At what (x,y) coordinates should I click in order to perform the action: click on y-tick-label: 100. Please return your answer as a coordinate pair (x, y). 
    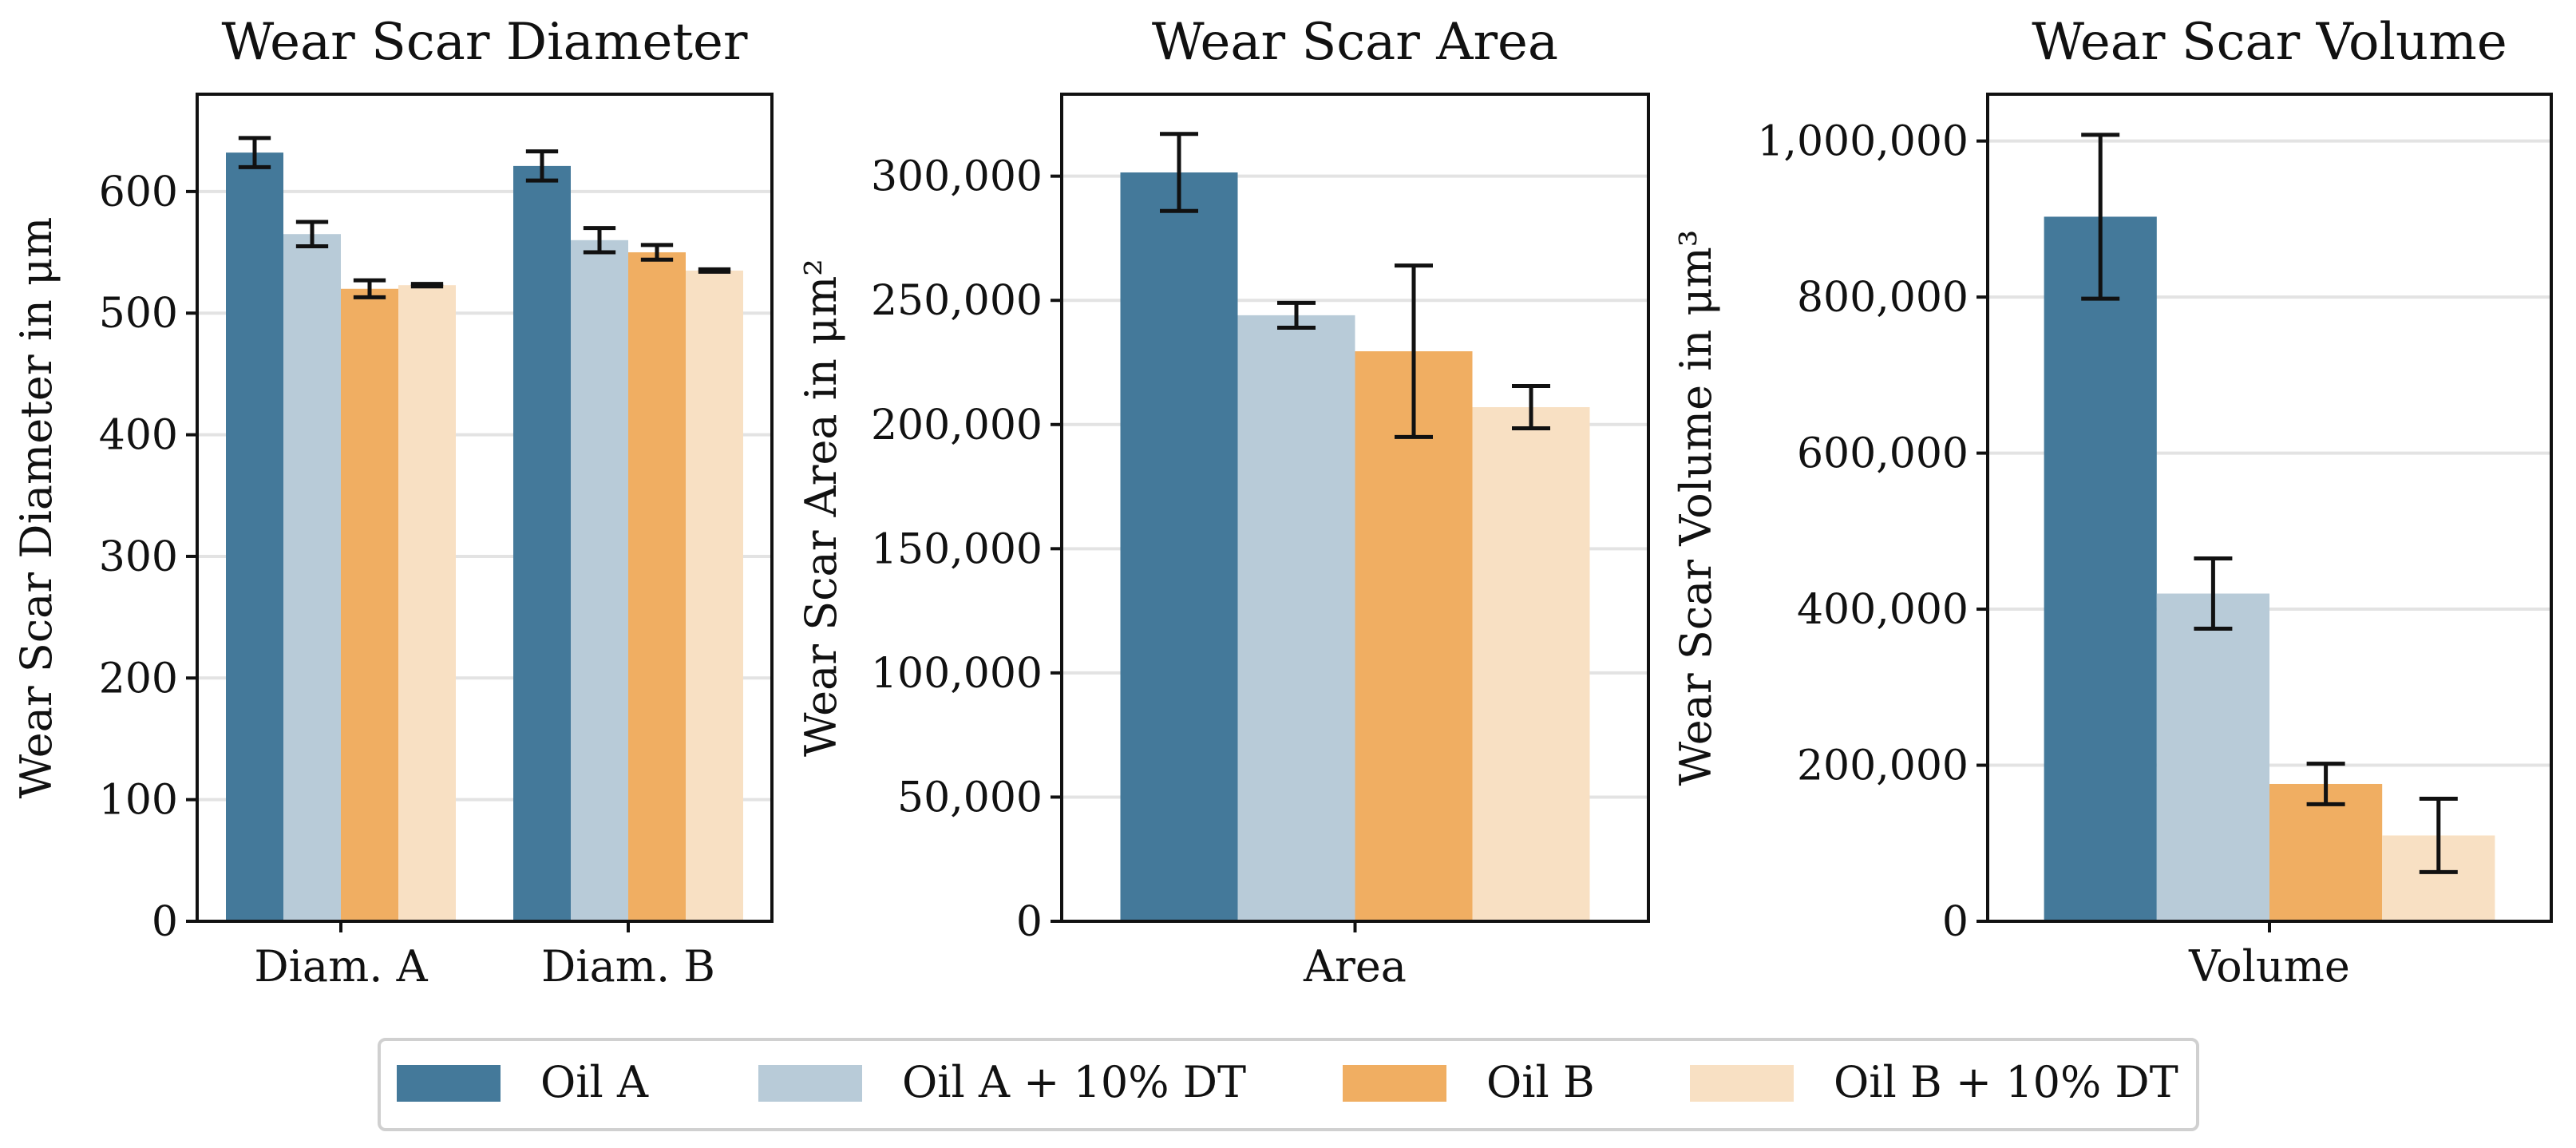
    Looking at the image, I should click on (139, 801).